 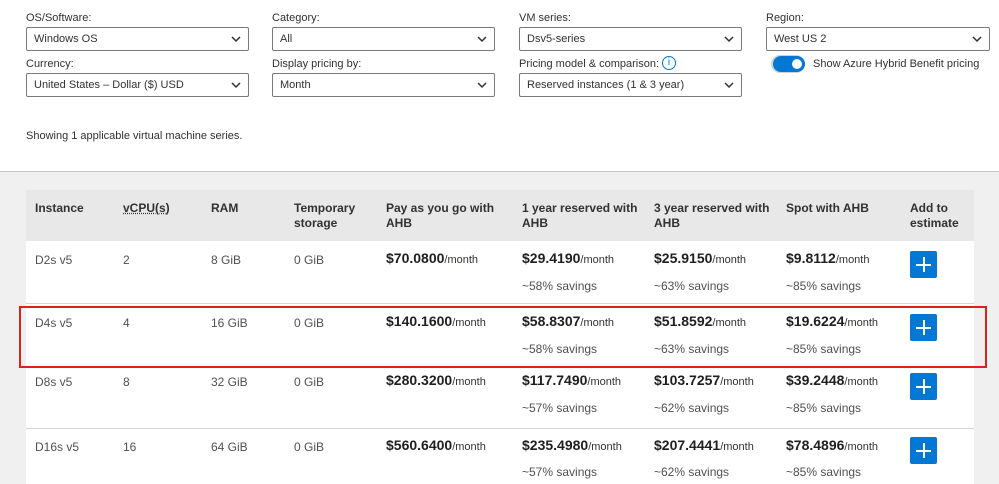 What do you see at coordinates (815, 380) in the screenshot?
I see `spot-price-value: $39.2448` at bounding box center [815, 380].